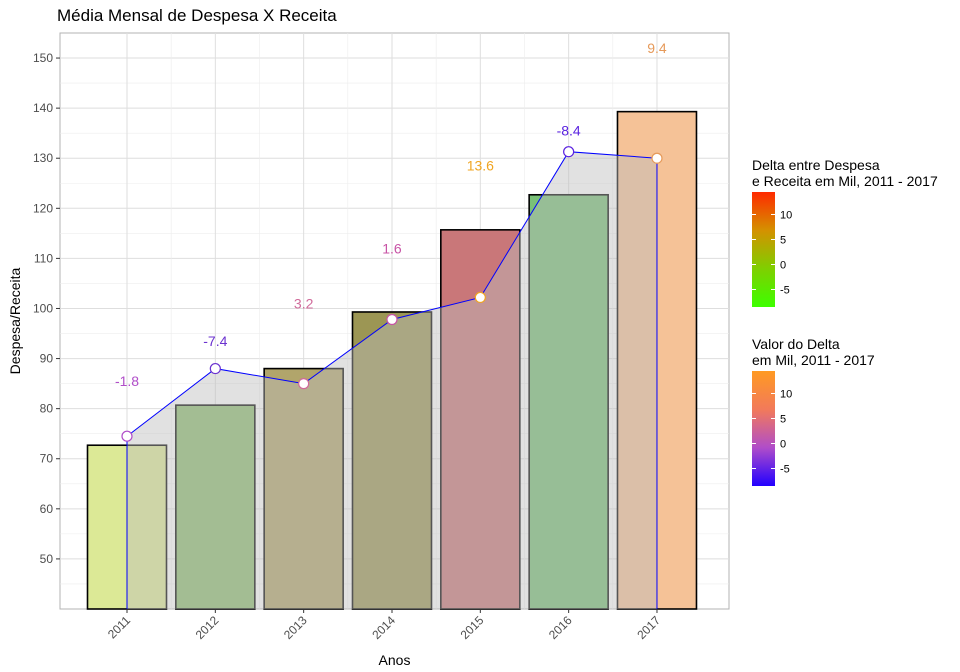  What do you see at coordinates (657, 48) in the screenshot?
I see `delta-label-2017: 9.4` at bounding box center [657, 48].